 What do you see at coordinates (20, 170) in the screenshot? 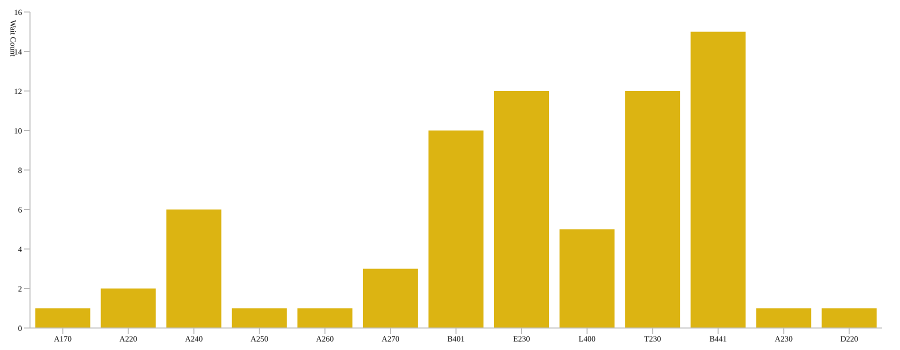
I see `y-tick-label: 8` at bounding box center [20, 170].